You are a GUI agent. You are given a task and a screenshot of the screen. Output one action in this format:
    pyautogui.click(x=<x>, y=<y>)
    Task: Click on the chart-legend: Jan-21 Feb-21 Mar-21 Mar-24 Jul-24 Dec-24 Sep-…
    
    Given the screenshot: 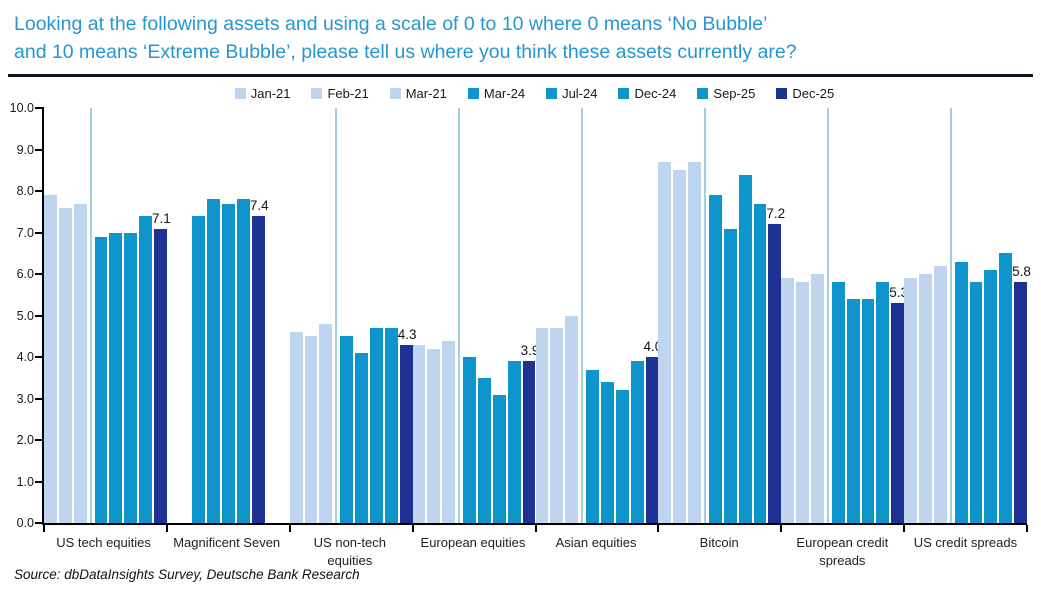 What is the action you would take?
    pyautogui.click(x=534, y=93)
    